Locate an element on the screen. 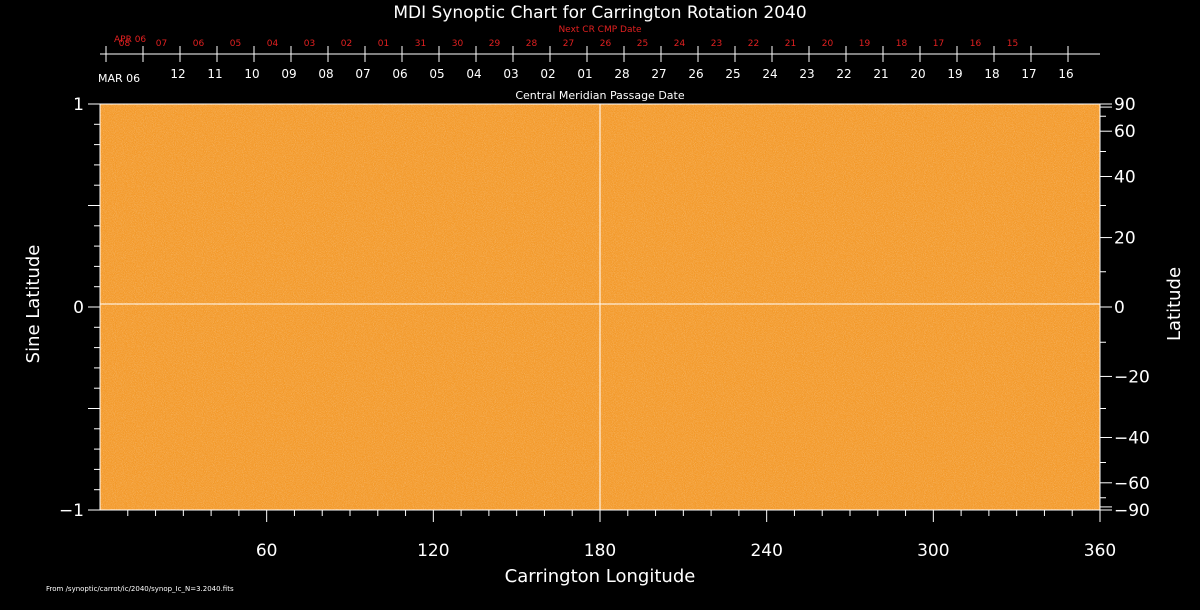 This screenshot has height=610, width=1200. next-cr-date-label: 16 is located at coordinates (976, 44).